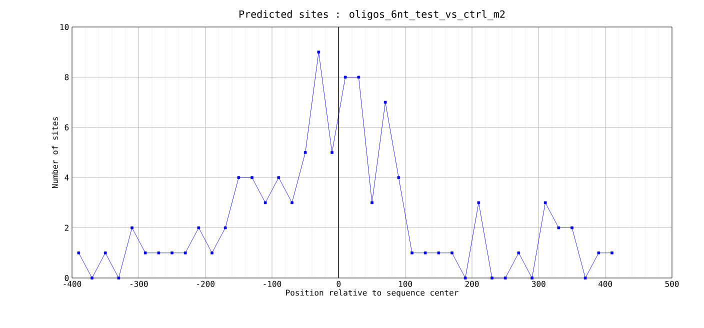  Describe the element at coordinates (55, 152) in the screenshot. I see `y-axis-title: Number of sites` at that location.